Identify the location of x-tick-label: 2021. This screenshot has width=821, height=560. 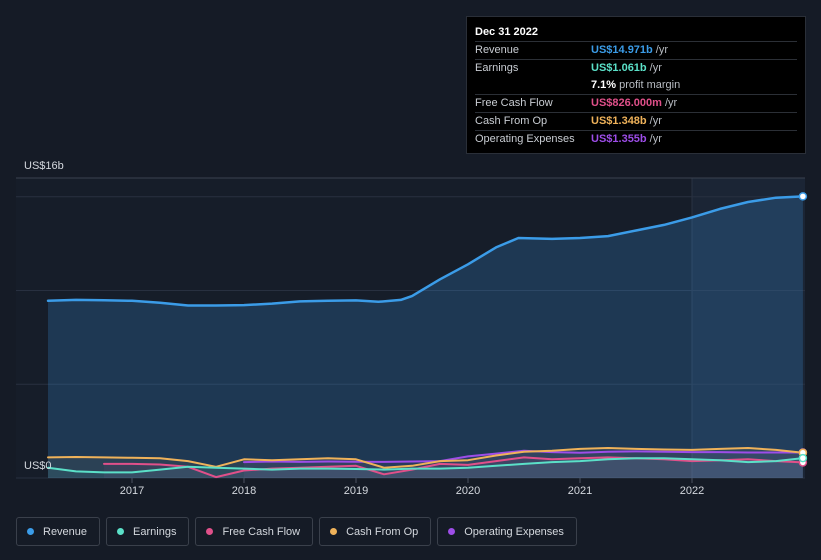
(580, 491).